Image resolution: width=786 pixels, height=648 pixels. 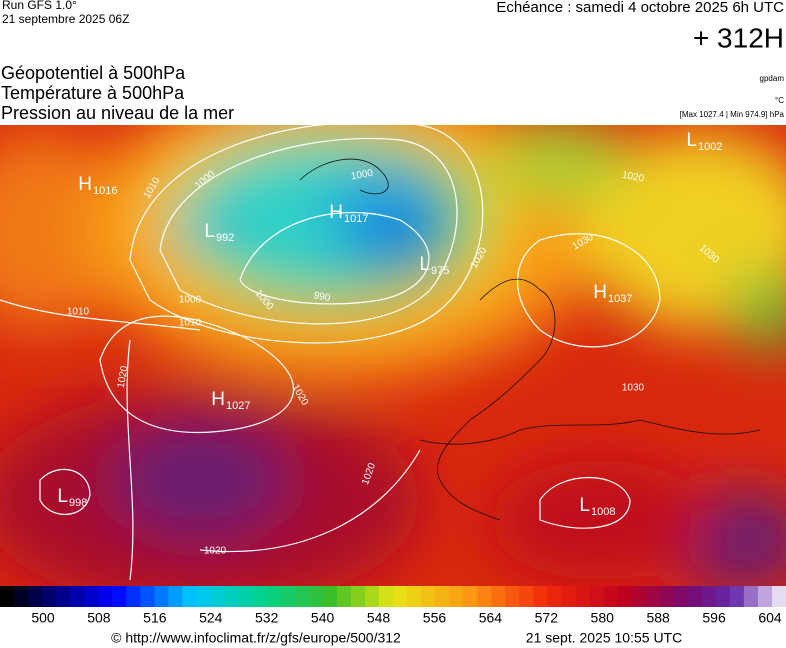 I want to click on unit-gpdam: gpdam, so click(x=772, y=78).